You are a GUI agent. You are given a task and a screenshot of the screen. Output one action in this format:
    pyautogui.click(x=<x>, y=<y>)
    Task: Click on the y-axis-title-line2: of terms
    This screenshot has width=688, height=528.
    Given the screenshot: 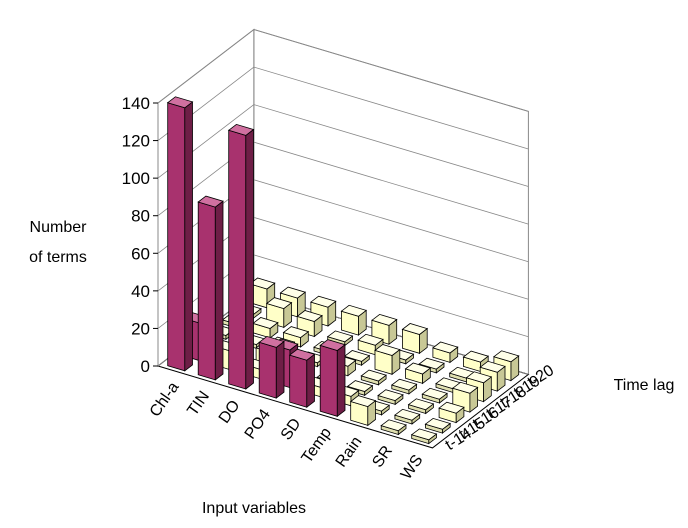 What is the action you would take?
    pyautogui.click(x=58, y=257)
    